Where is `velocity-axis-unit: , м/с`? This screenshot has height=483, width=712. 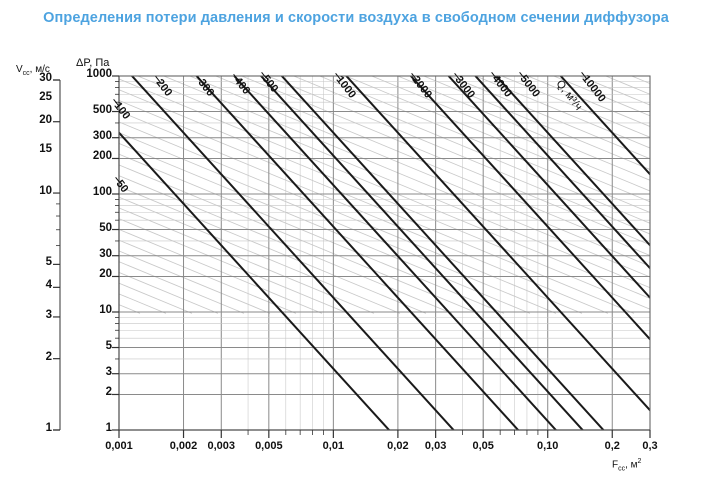 velocity-axis-unit: , м/с is located at coordinates (39, 69).